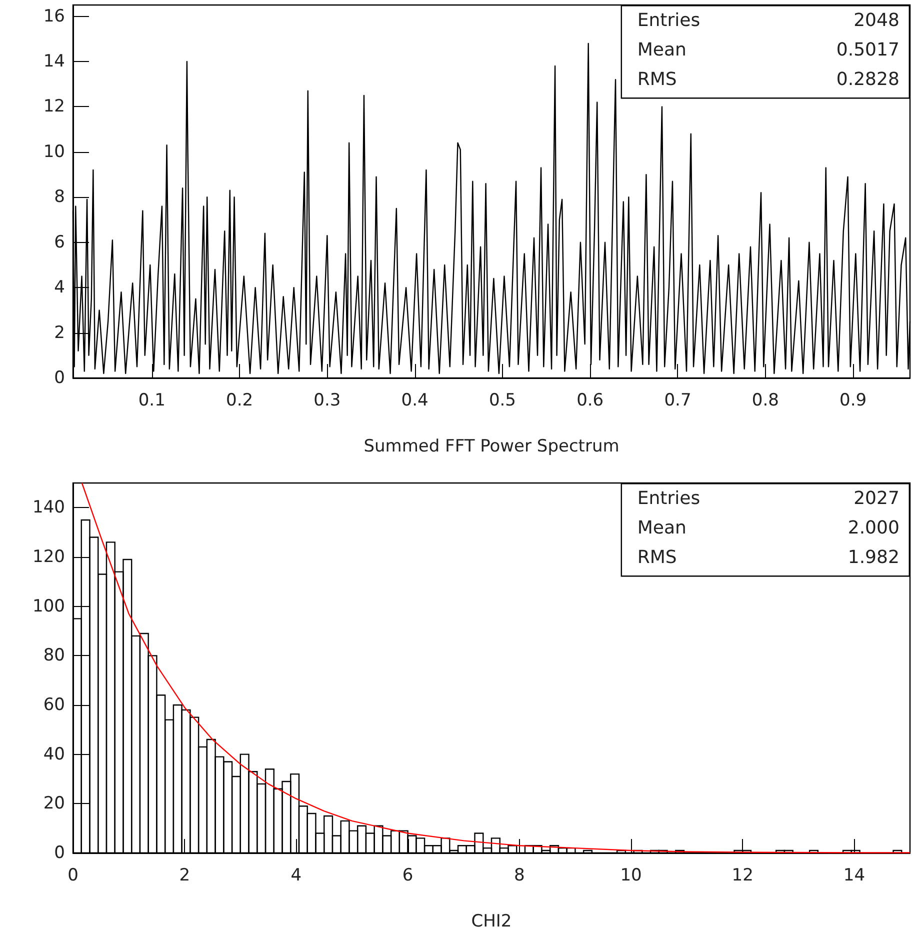 This screenshot has width=912, height=938. Describe the element at coordinates (868, 50) in the screenshot. I see `annotation: 0.5017` at that location.